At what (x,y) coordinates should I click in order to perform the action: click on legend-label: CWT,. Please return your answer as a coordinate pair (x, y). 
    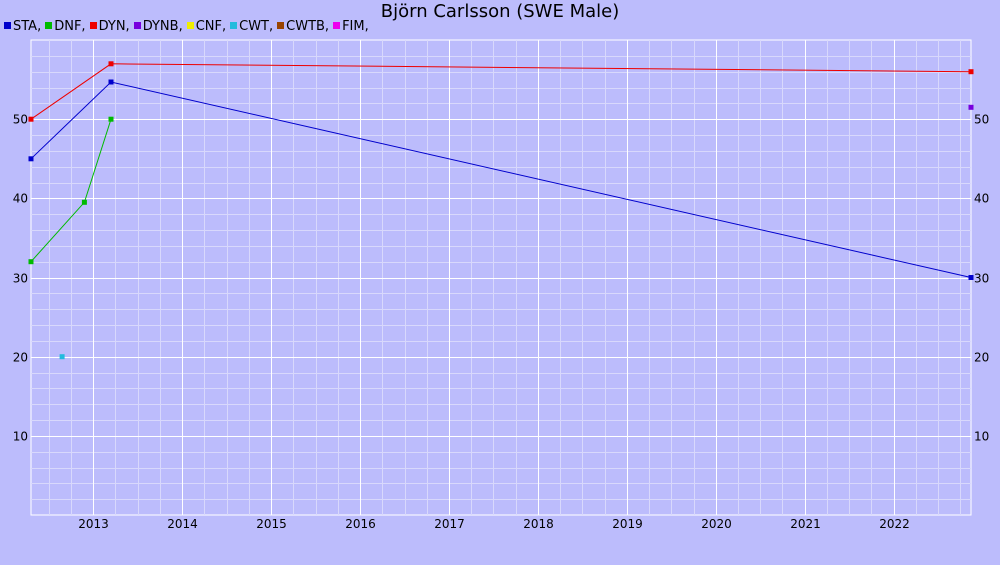
    Looking at the image, I should click on (256, 26).